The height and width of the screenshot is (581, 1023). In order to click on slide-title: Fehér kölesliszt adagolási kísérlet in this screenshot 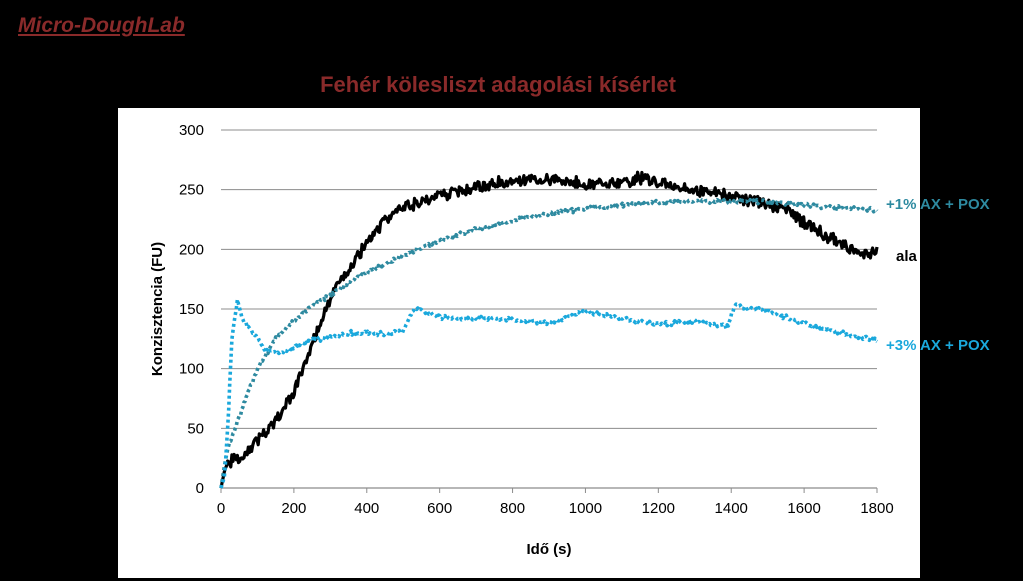, I will do `click(498, 84)`.